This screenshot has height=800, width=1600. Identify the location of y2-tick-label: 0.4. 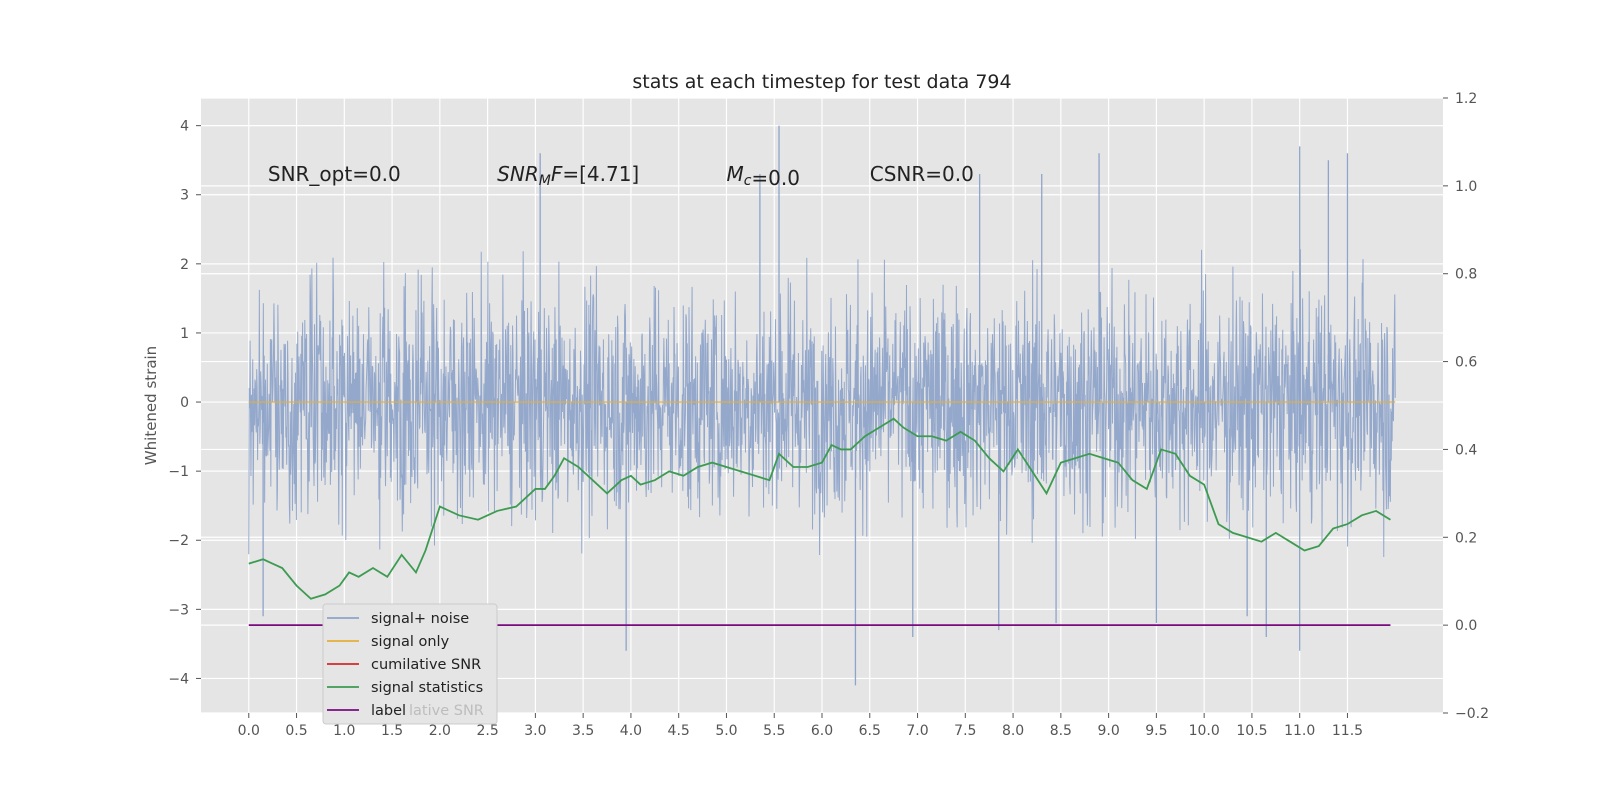
(1466, 450).